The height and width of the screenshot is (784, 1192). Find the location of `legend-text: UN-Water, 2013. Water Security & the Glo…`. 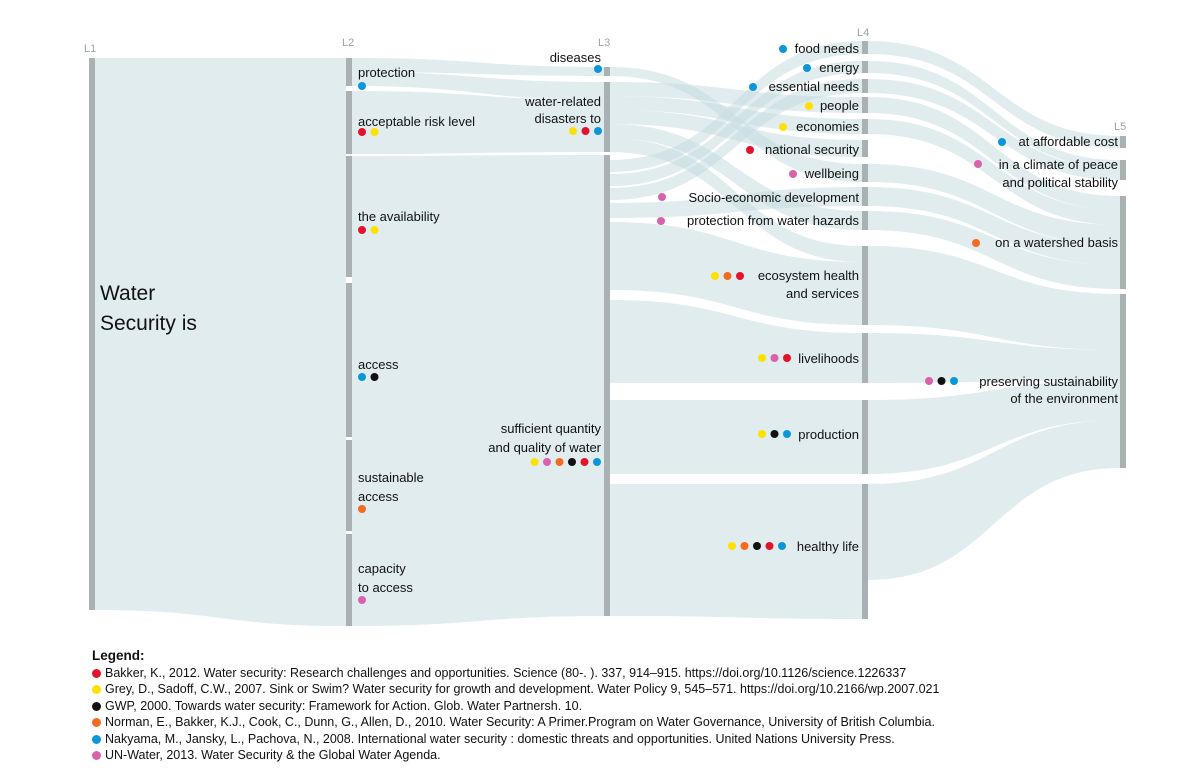

legend-text: UN-Water, 2013. Water Security & the Glo… is located at coordinates (273, 755).